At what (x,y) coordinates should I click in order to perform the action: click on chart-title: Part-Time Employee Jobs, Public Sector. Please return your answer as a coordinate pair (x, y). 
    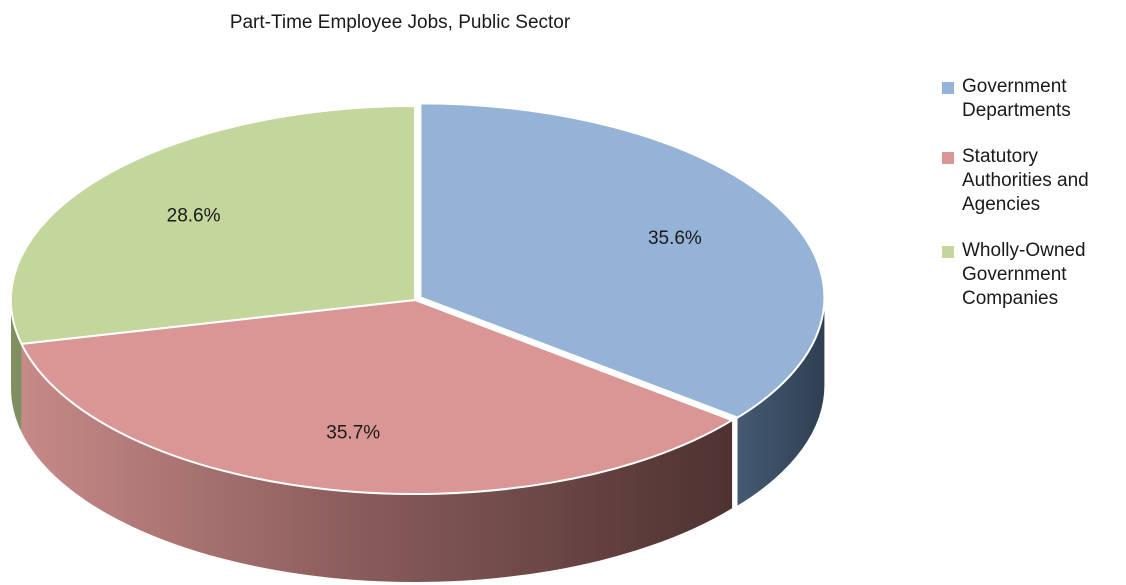
    Looking at the image, I should click on (400, 22).